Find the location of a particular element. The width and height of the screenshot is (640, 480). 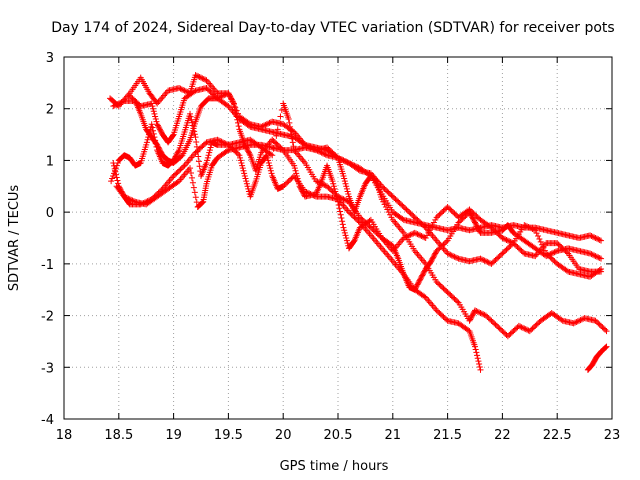

y-axis-label: SDTVAR / TECUs is located at coordinates (14, 238).